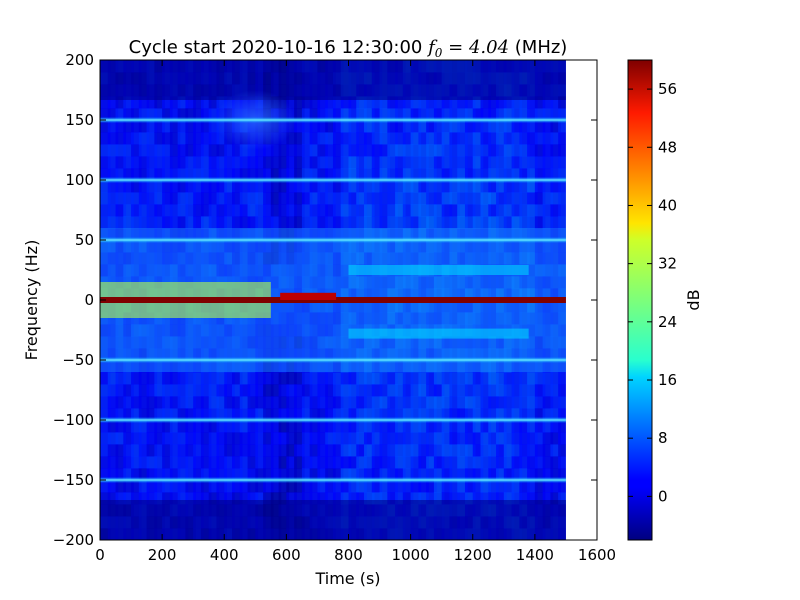  Describe the element at coordinates (667, 89) in the screenshot. I see `colorbar-tick-label: 56` at that location.